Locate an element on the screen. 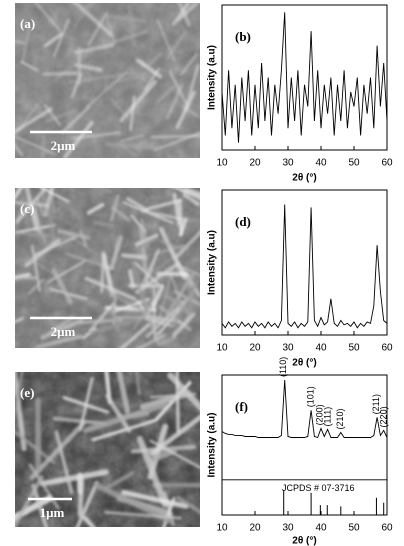  panel-label: (a) is located at coordinates (27, 23).